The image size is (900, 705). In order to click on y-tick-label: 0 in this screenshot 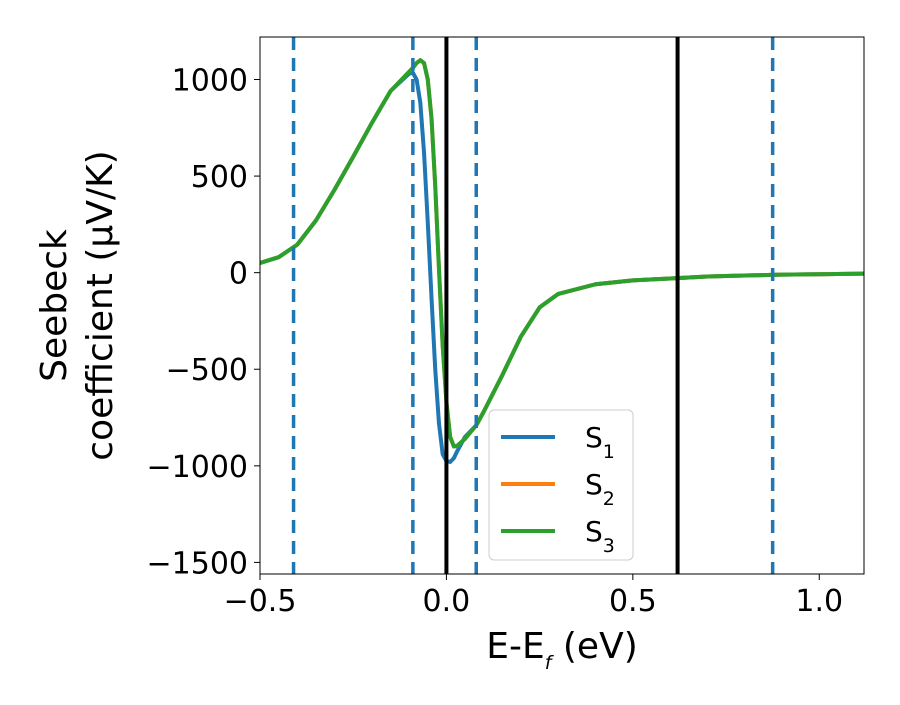, I will do `click(238, 274)`.